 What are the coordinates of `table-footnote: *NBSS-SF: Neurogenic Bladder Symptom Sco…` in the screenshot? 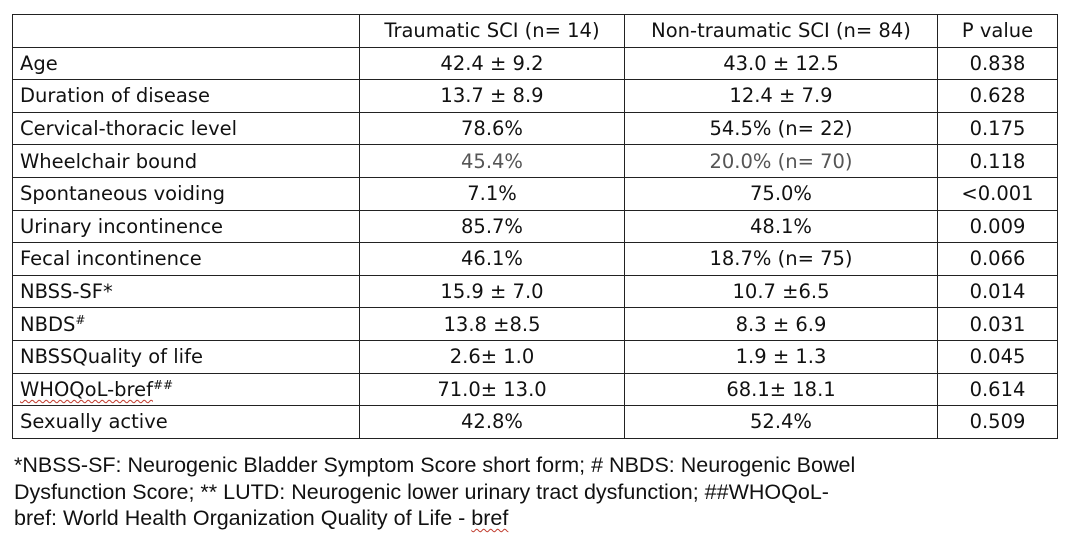 It's located at (539, 492).